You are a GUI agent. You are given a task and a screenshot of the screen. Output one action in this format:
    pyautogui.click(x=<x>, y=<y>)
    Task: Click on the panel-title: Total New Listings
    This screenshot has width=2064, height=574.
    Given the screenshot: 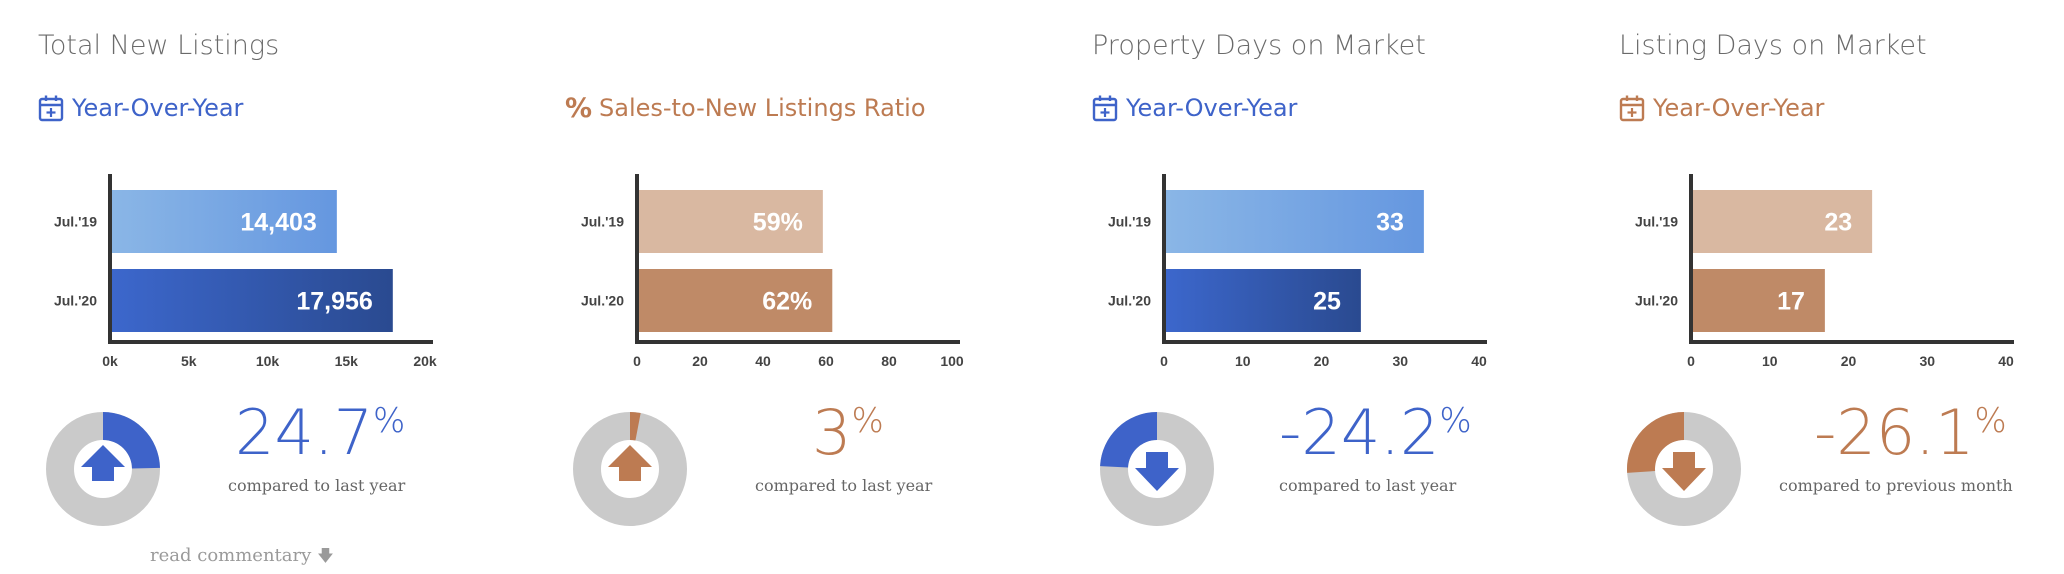 What is the action you would take?
    pyautogui.click(x=159, y=45)
    